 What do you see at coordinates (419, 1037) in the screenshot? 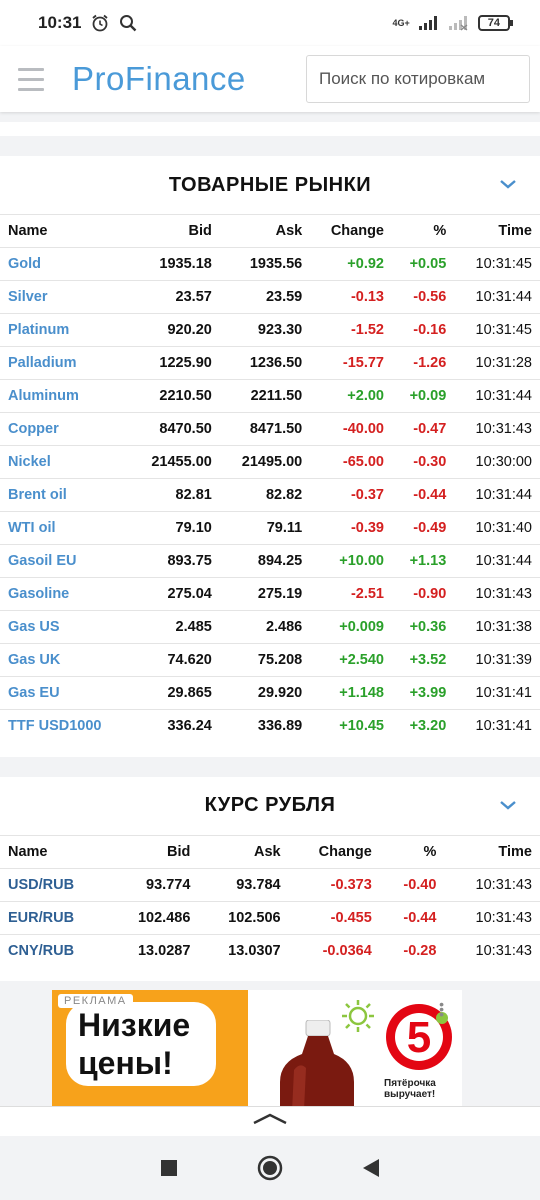
I see `svg-text: 5` at bounding box center [419, 1037].